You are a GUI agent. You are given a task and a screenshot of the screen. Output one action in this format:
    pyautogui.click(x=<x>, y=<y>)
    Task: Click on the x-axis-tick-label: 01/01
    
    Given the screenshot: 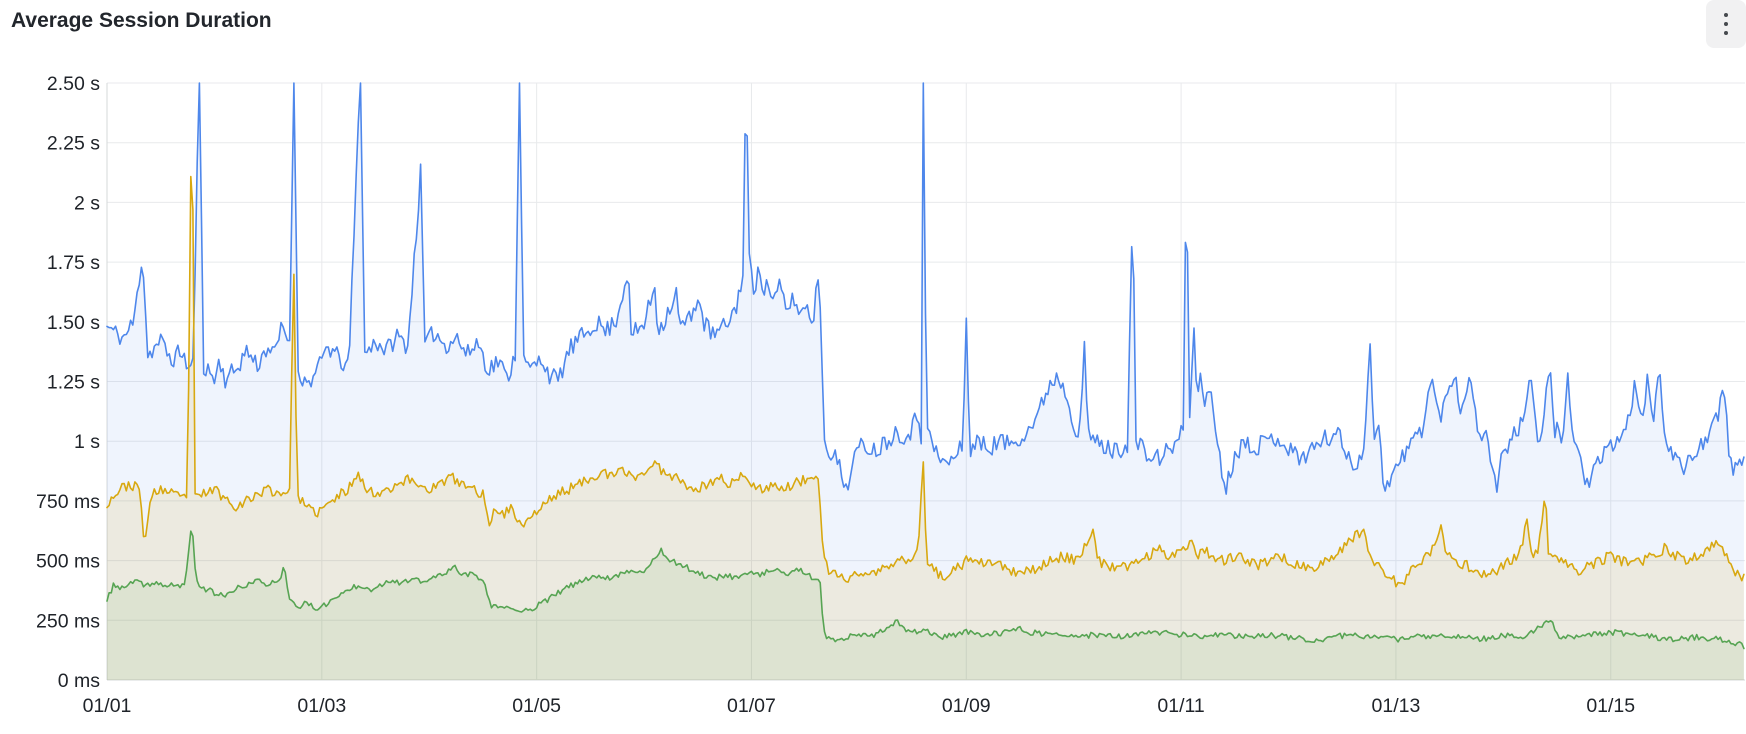 What is the action you would take?
    pyautogui.click(x=107, y=706)
    